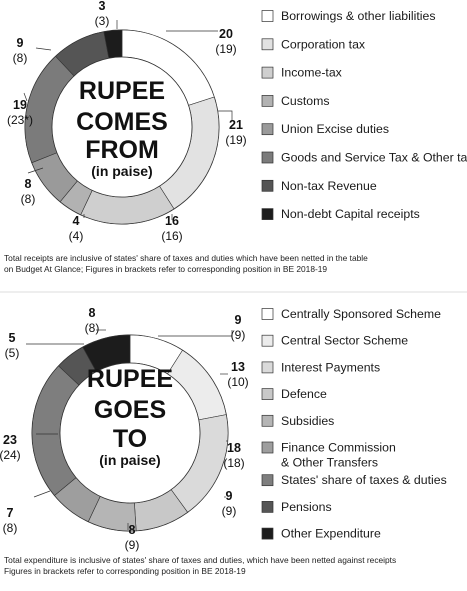  I want to click on receipts-value-label-goods-and-service-tax-other-taxes: 19, so click(20, 105).